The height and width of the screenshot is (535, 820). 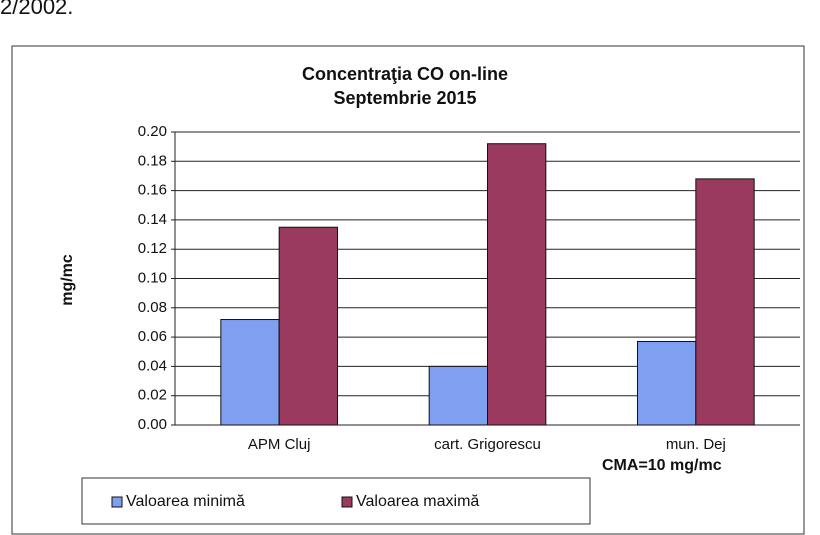 I want to click on y-tick-label: 0.00, so click(x=152, y=424).